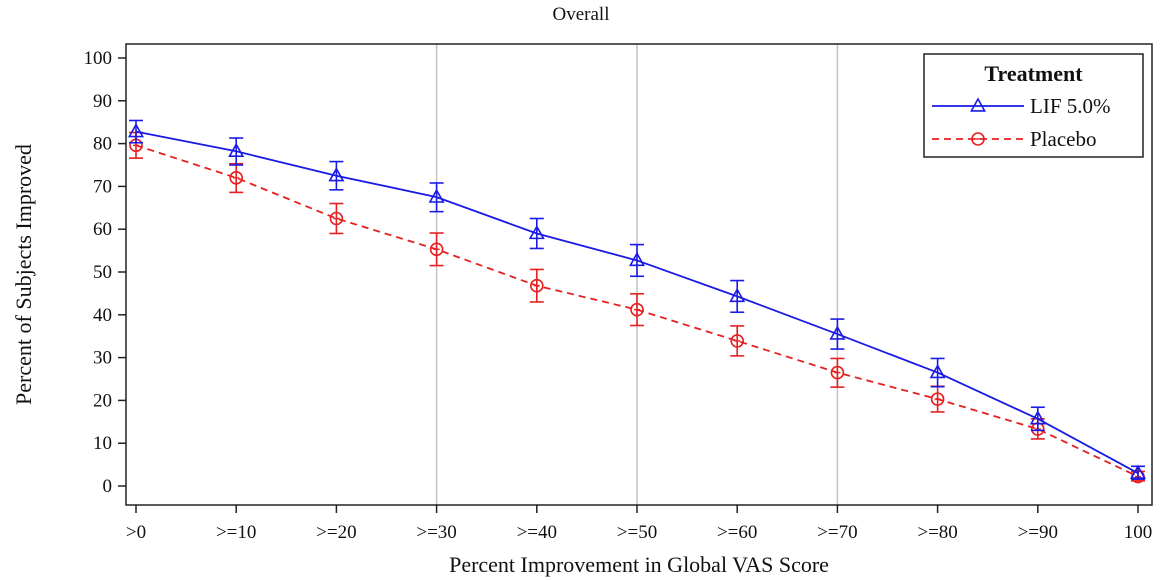 The image size is (1162, 581). What do you see at coordinates (639, 564) in the screenshot?
I see `x-axis-title: Percent Improvement in Global VAS Score` at bounding box center [639, 564].